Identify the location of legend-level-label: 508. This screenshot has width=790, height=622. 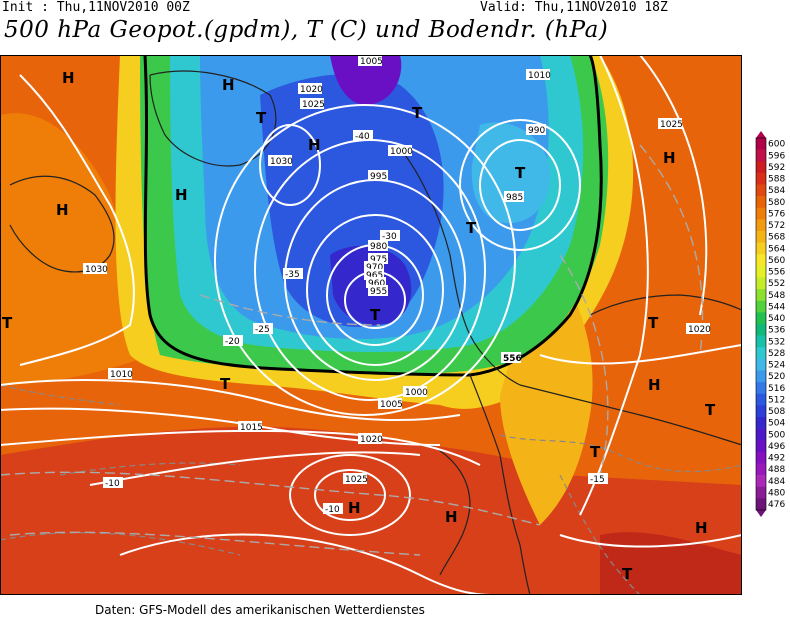
(776, 412).